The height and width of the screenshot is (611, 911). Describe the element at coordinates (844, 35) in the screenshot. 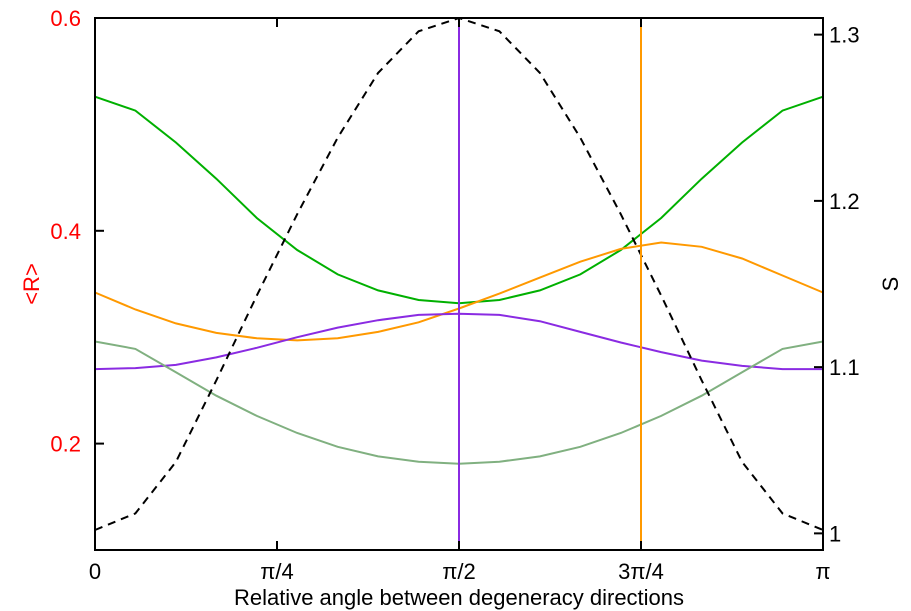

I see `y-right-tick-label: 1.3` at that location.